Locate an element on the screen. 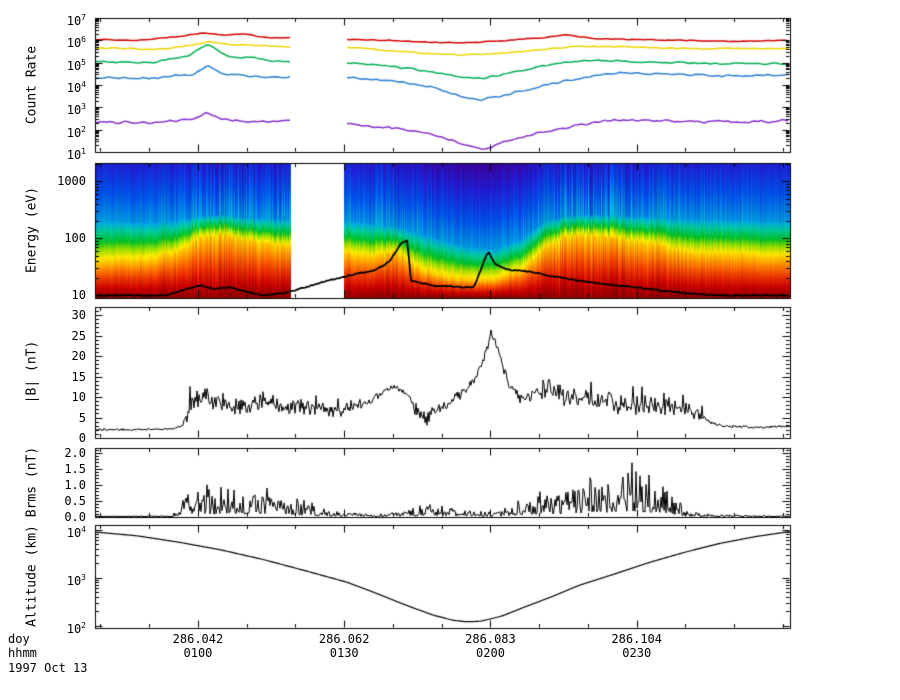 The height and width of the screenshot is (700, 900). doy-axis-caption: doy is located at coordinates (19, 639).